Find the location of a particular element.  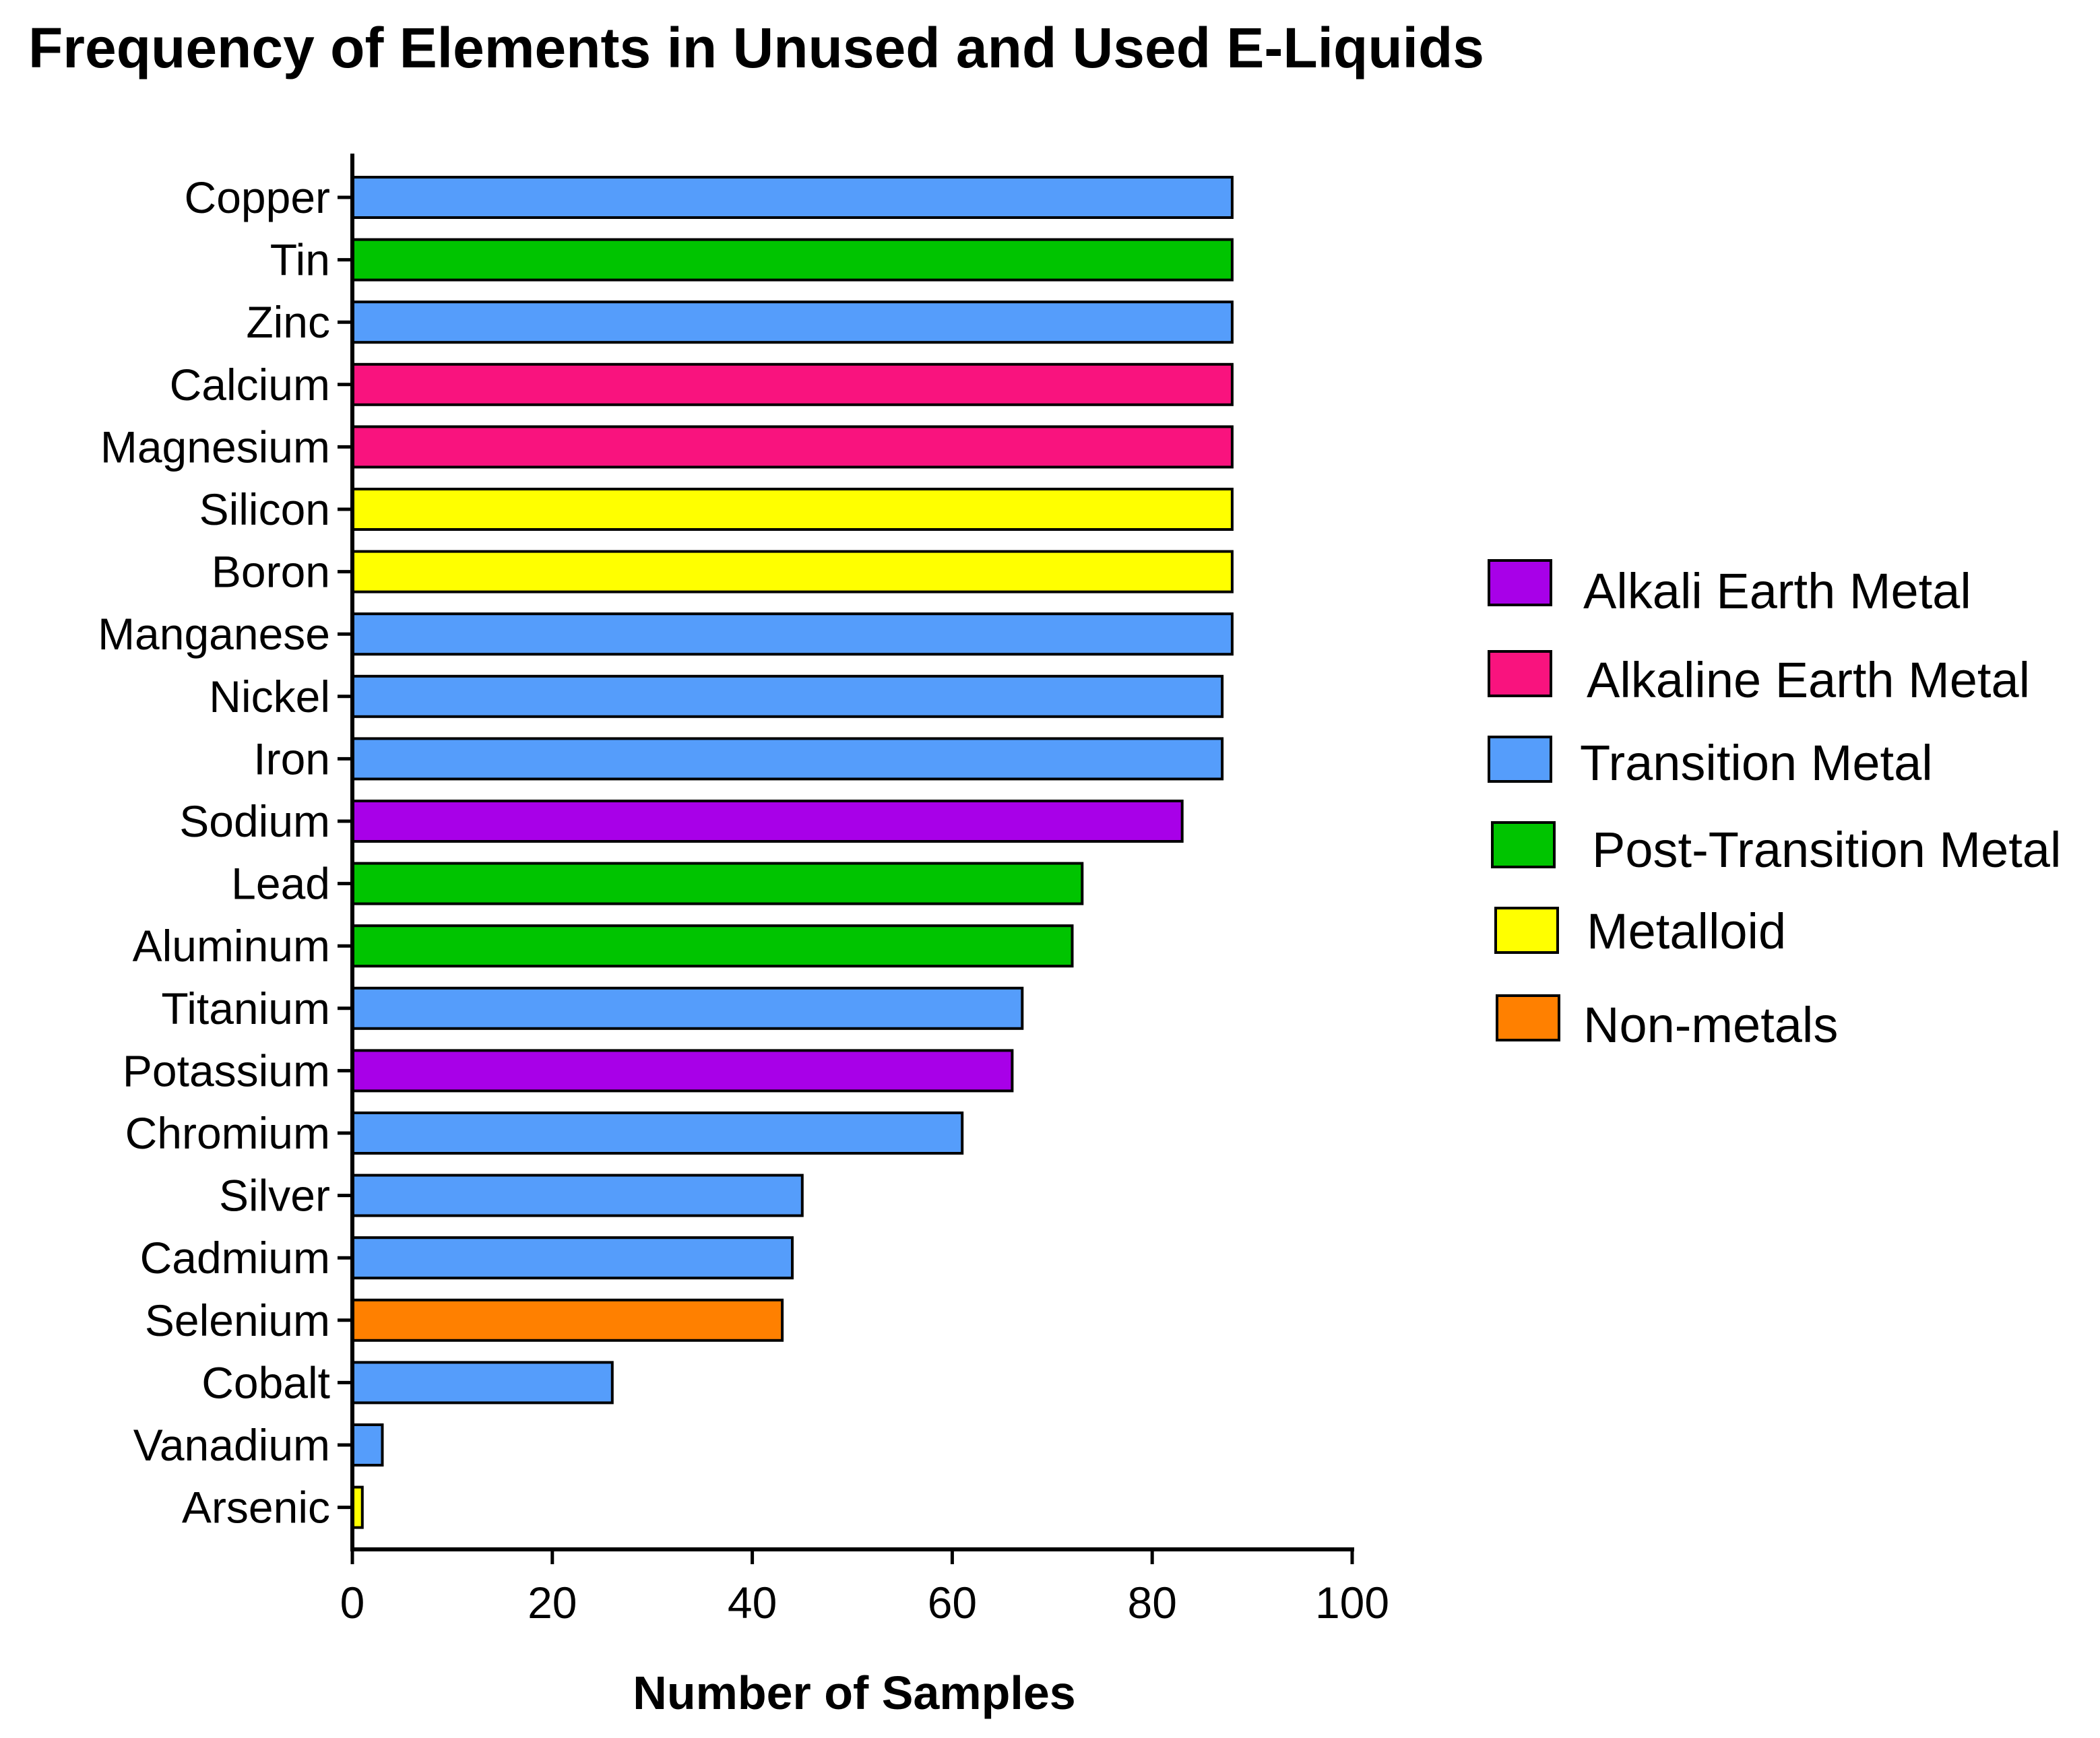

bar-cadmium is located at coordinates (572, 1258).